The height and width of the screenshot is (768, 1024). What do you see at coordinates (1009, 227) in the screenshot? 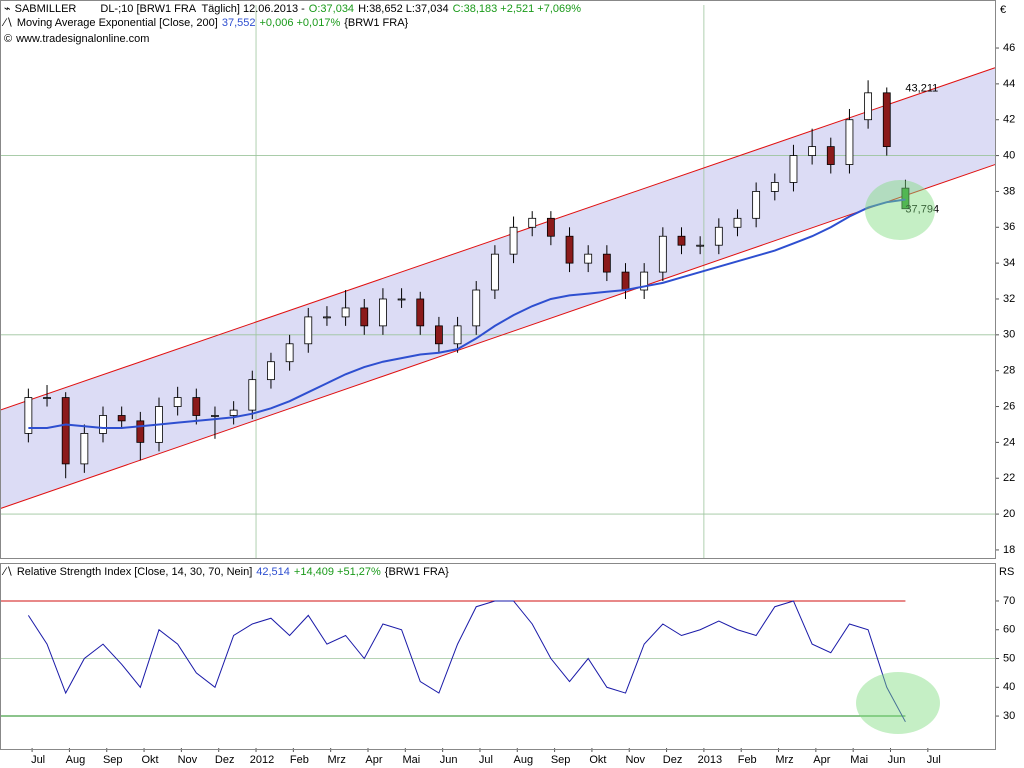
I see `y-tick-label: 36` at bounding box center [1009, 227].